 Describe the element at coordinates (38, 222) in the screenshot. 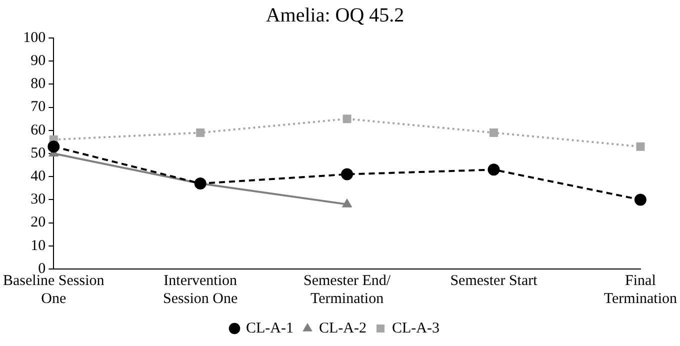

I see `y-tick-label: 20` at that location.